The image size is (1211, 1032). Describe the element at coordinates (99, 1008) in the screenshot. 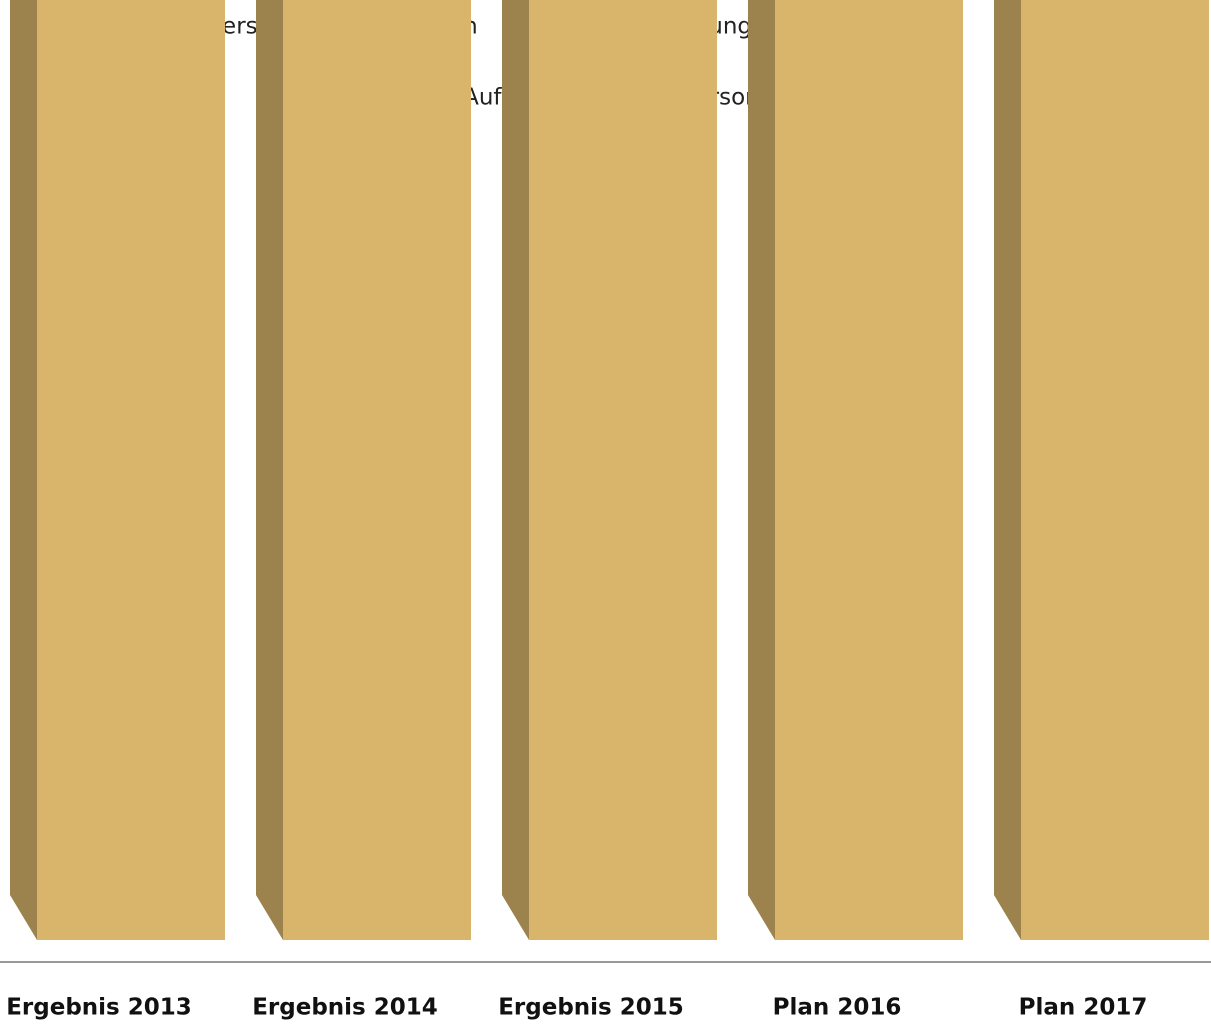

I see `x-tick-label: Ergebnis 2013` at that location.